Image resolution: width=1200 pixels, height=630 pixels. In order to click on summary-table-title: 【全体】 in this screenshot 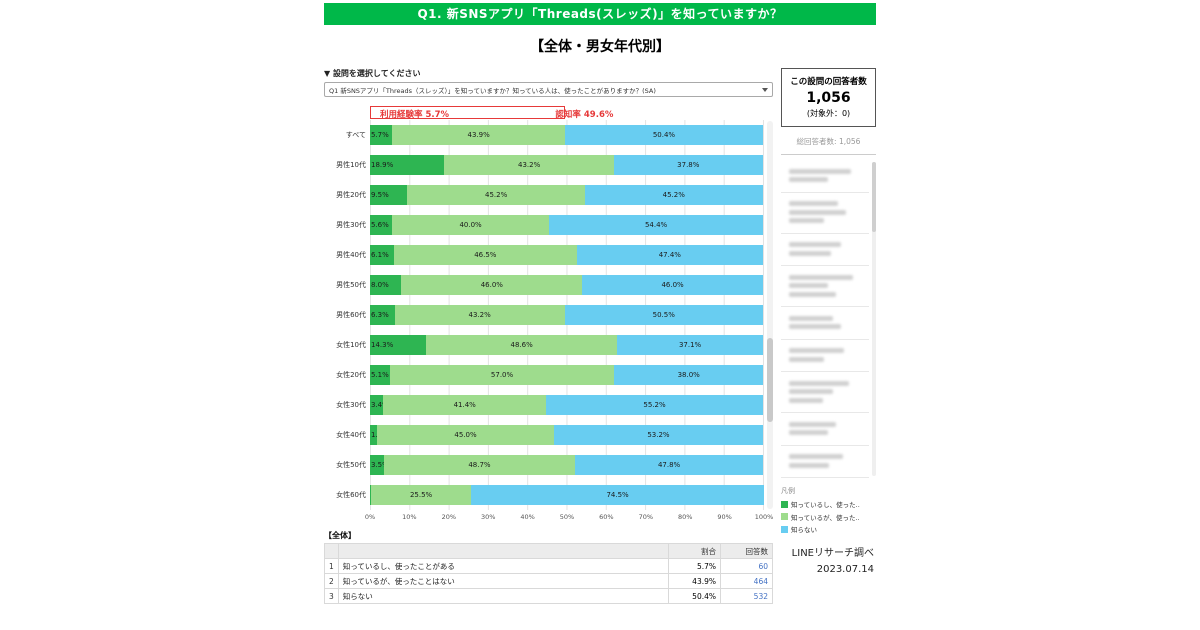, I will do `click(340, 535)`.